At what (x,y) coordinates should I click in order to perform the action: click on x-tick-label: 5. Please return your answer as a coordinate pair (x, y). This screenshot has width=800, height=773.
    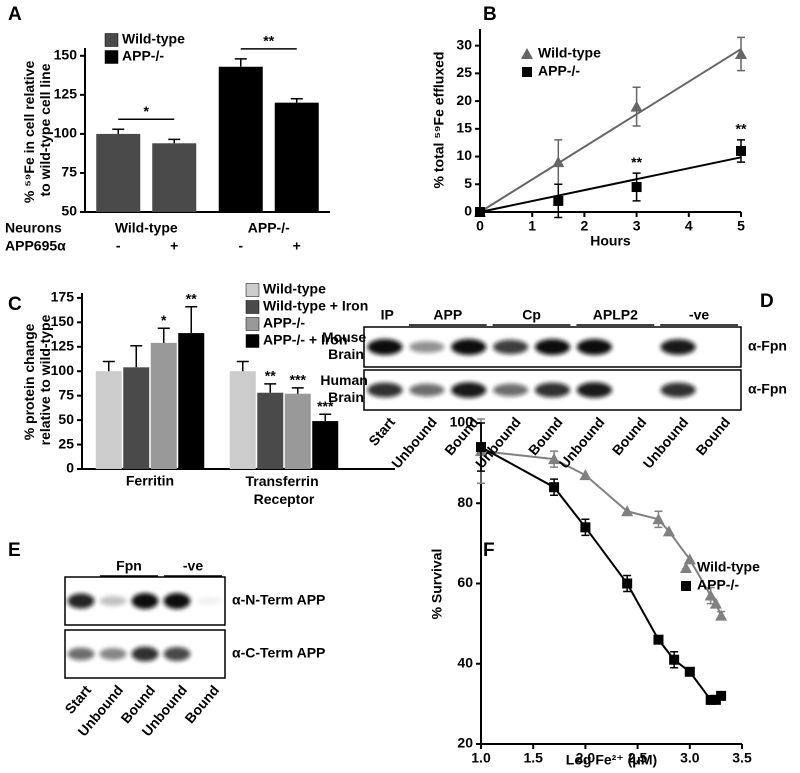
    Looking at the image, I should click on (741, 226).